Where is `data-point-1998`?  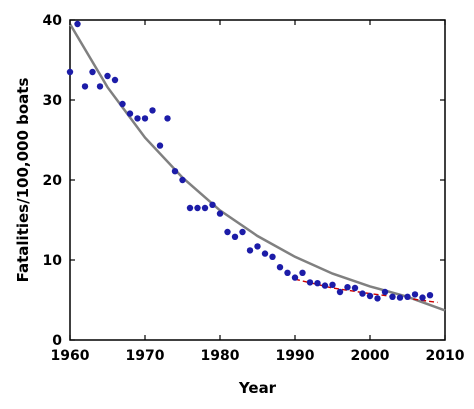
data-point-1998 is located at coordinates (355, 288).